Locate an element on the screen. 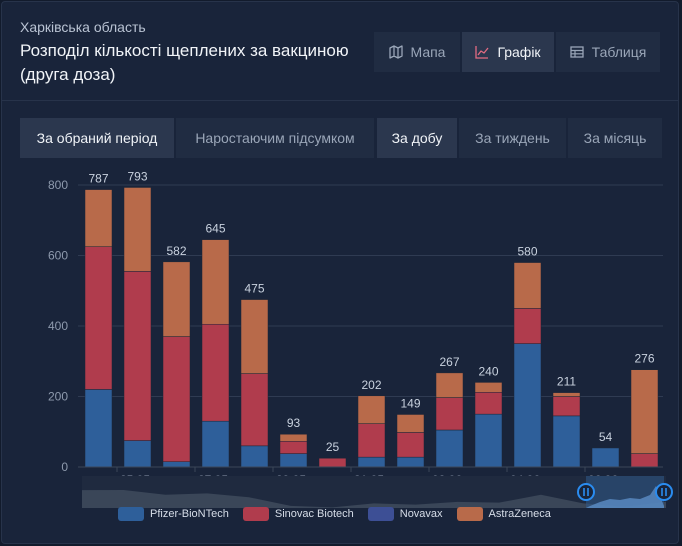  bar-segment-pfizer-biontech-05.06 is located at coordinates (566, 441).